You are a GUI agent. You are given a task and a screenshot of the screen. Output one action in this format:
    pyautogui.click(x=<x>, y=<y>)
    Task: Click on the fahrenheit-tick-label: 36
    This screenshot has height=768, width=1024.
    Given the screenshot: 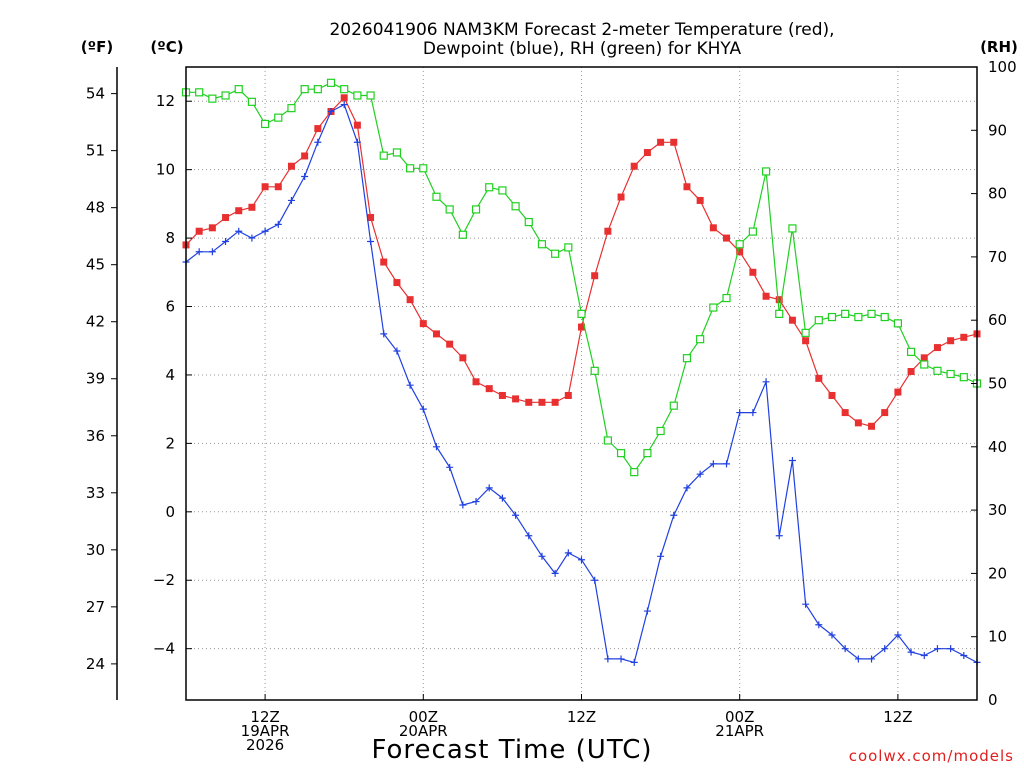 What is the action you would take?
    pyautogui.click(x=95, y=436)
    